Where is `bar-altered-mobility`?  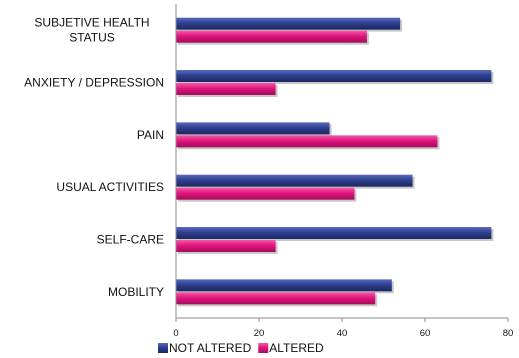 bar-altered-mobility is located at coordinates (276, 298).